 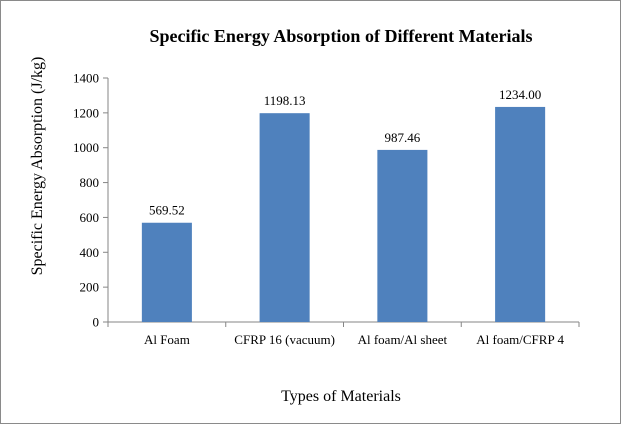 What do you see at coordinates (96, 322) in the screenshot?
I see `y-tick-label: 0` at bounding box center [96, 322].